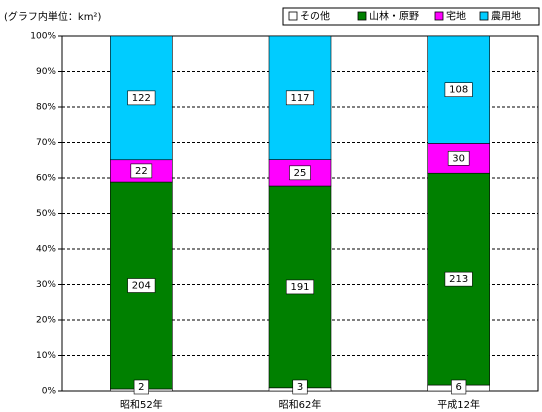 This screenshot has height=412, width=542. I want to click on data-label: 30, so click(458, 158).